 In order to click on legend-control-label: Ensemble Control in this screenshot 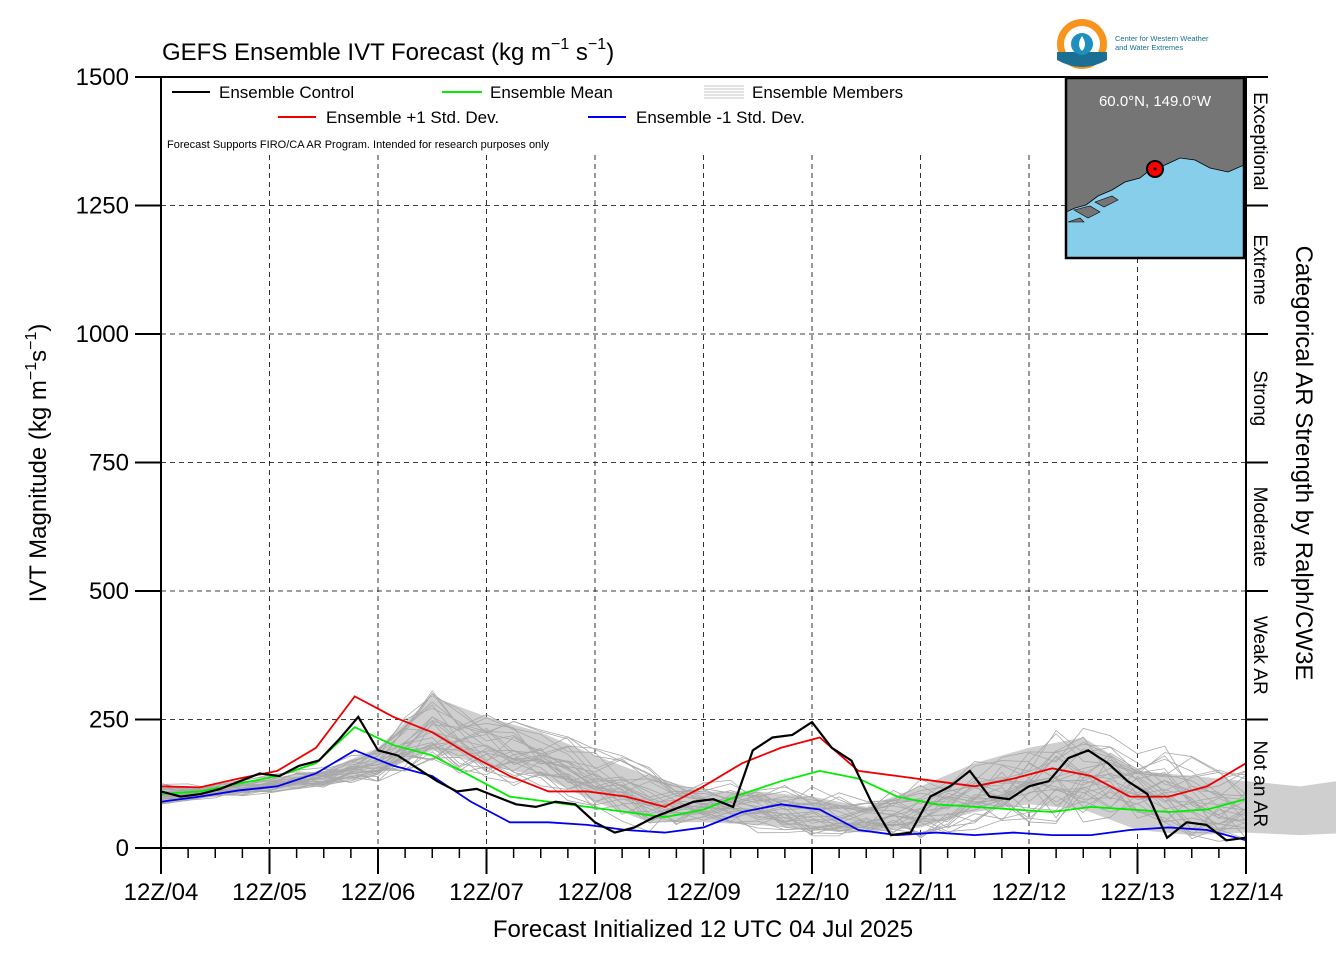, I will do `click(286, 92)`.